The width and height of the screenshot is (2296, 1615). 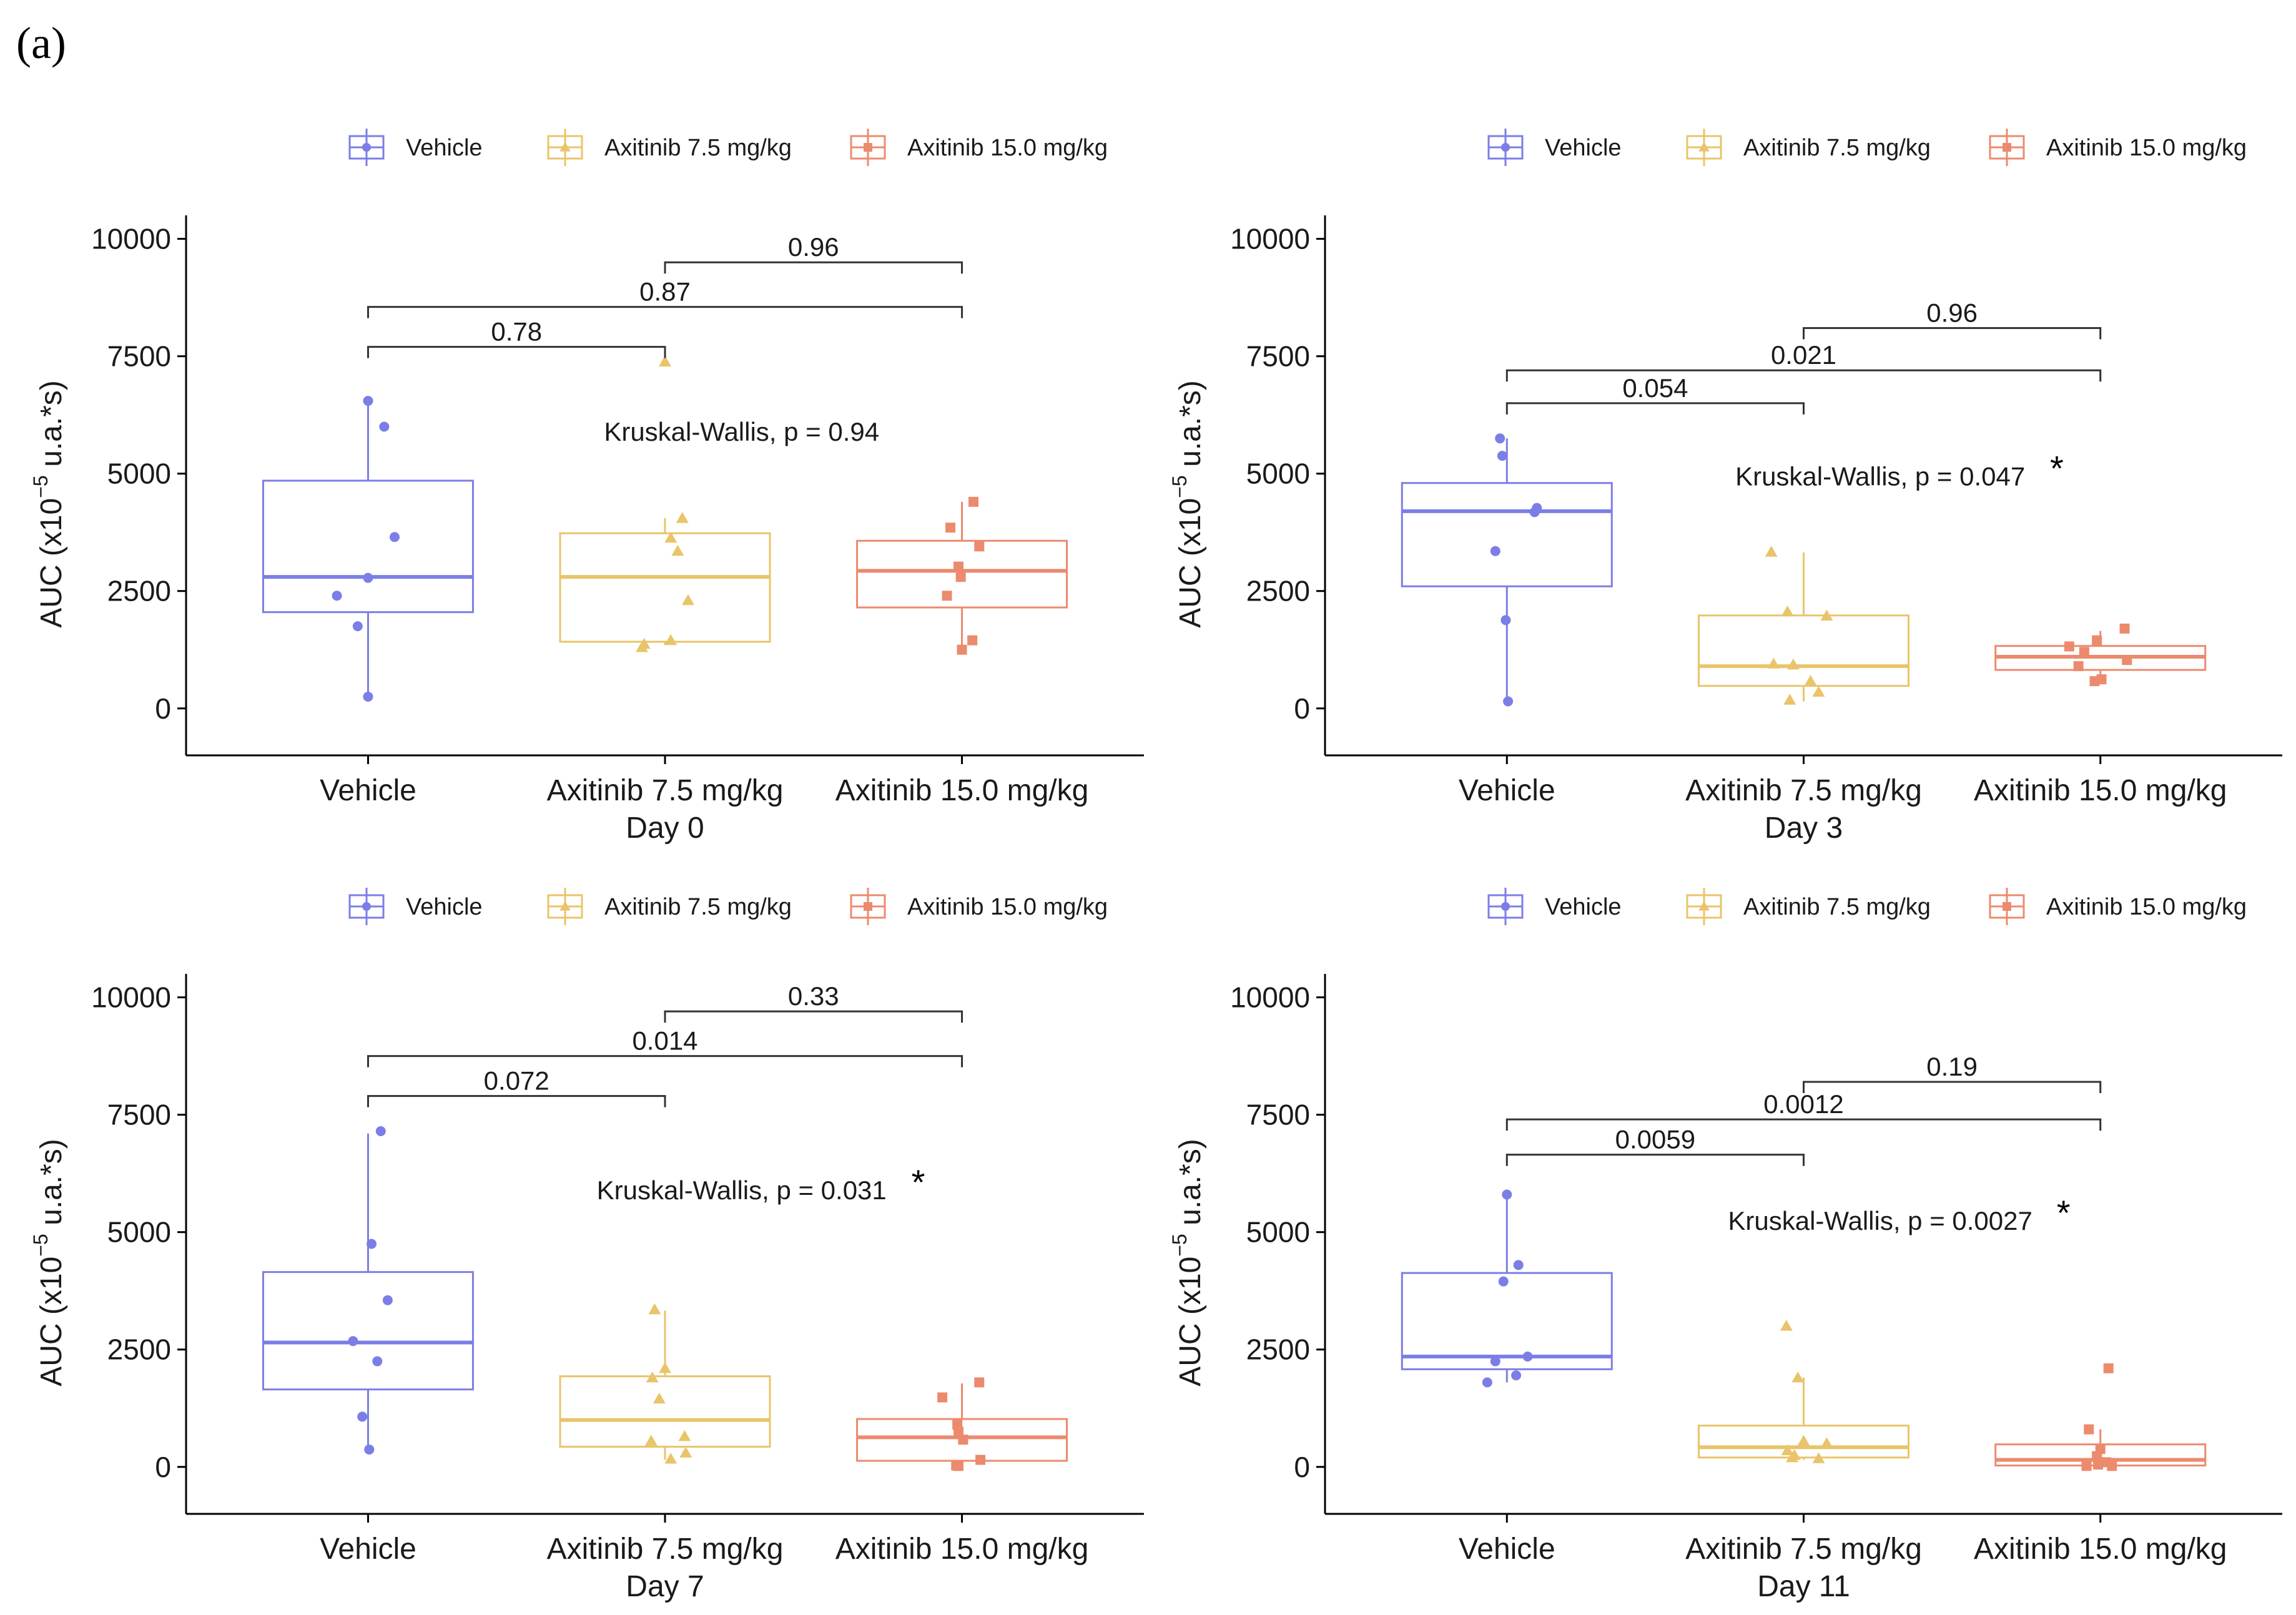 I want to click on comparison-p-value: 0.19, so click(x=1952, y=1066).